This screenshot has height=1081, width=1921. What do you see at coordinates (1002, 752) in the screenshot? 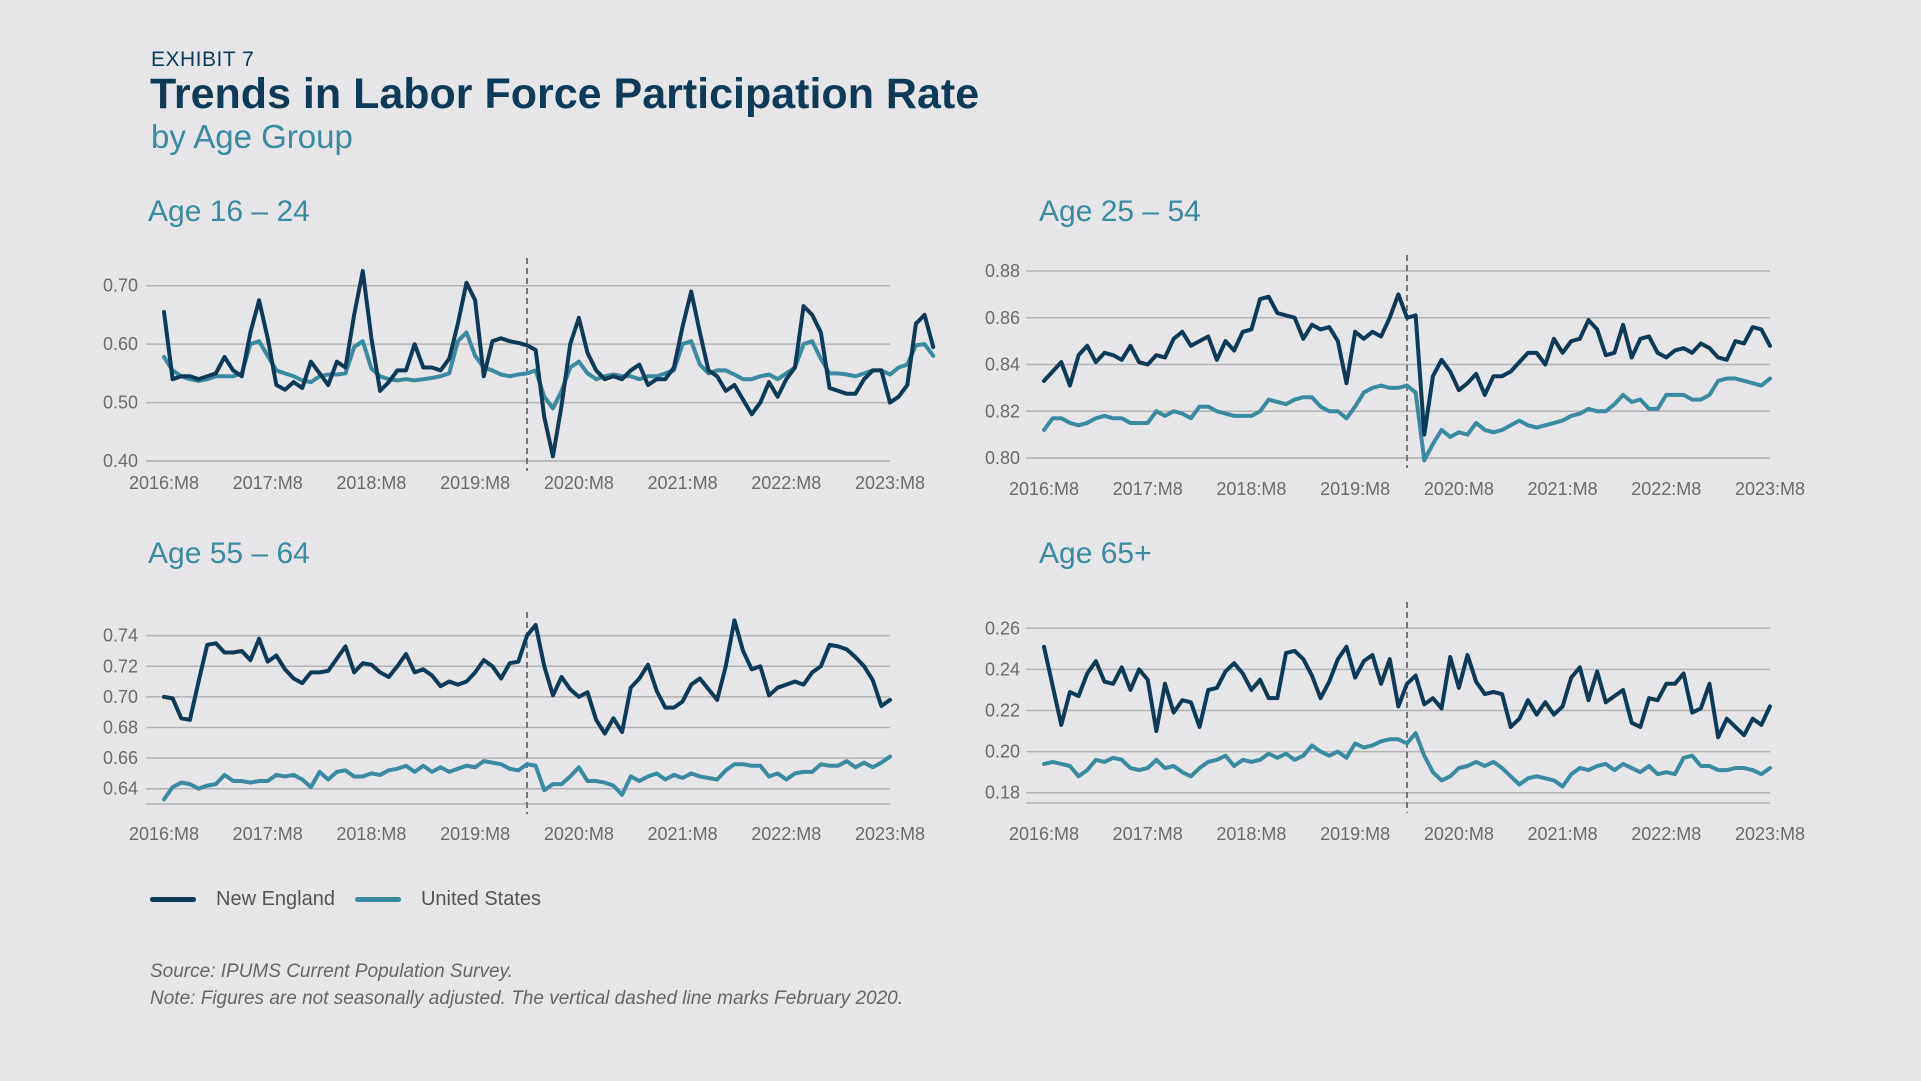
I see `y-tick-label: 0.20` at bounding box center [1002, 752].